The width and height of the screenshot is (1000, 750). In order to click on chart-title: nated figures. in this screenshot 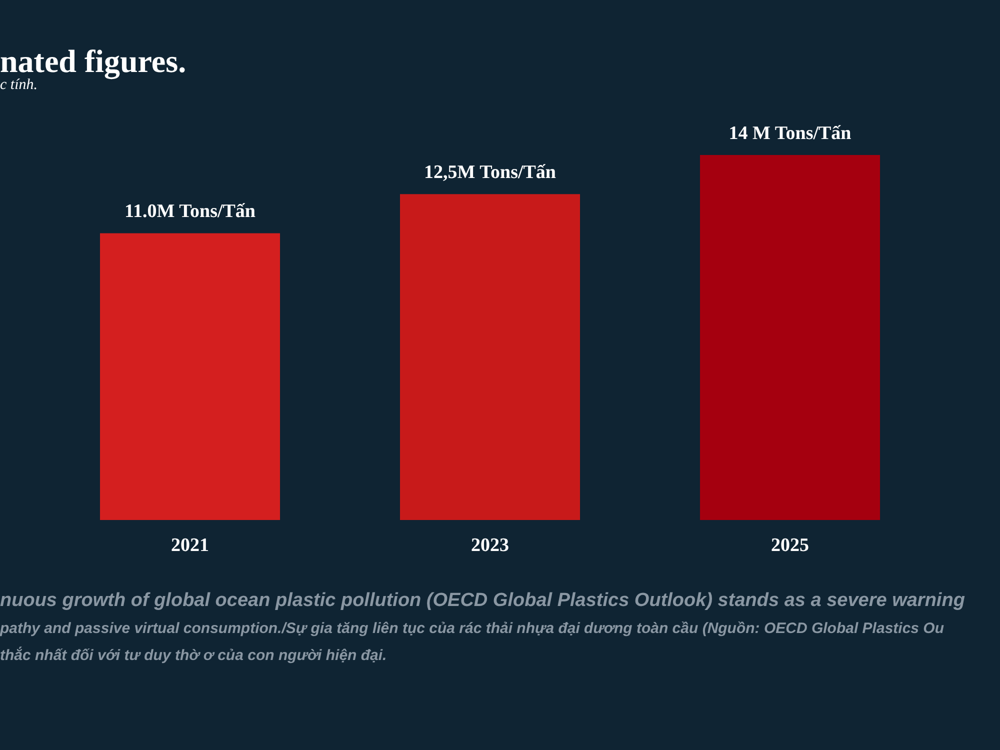, I will do `click(93, 61)`.